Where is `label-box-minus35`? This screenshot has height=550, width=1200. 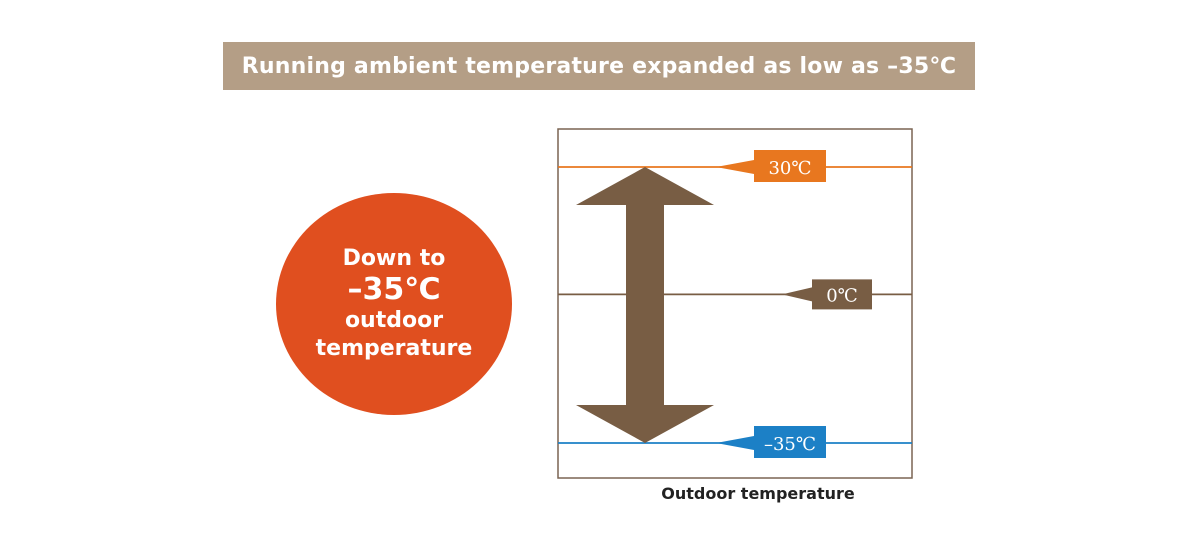
label-box-minus35 is located at coordinates (790, 442).